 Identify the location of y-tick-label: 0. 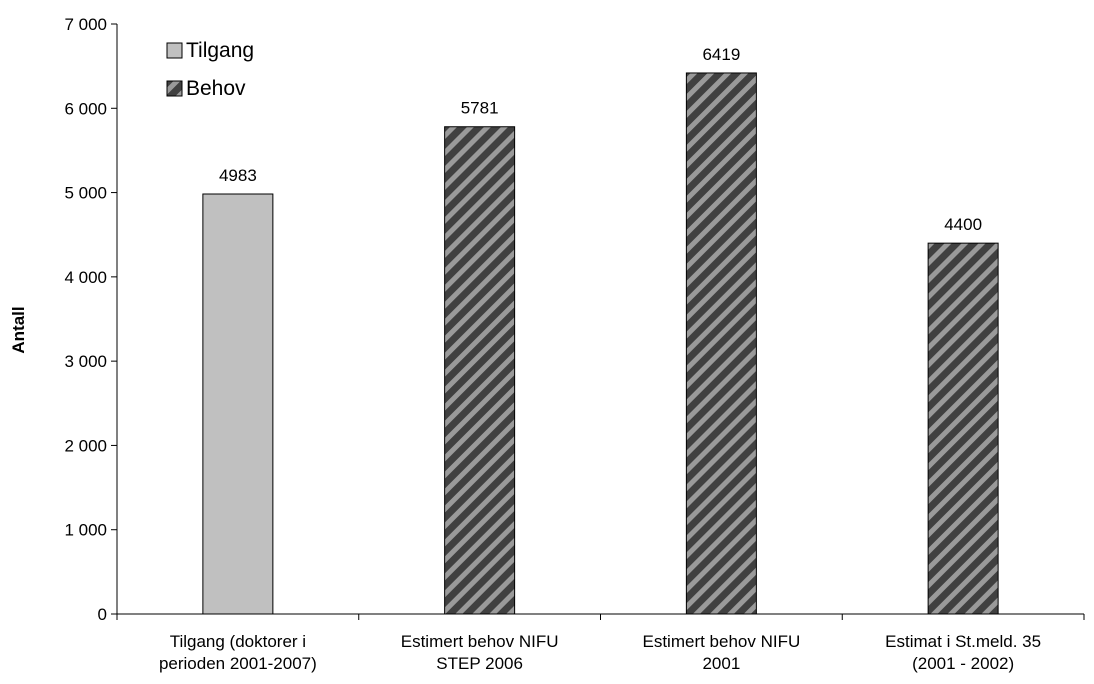
(102, 614).